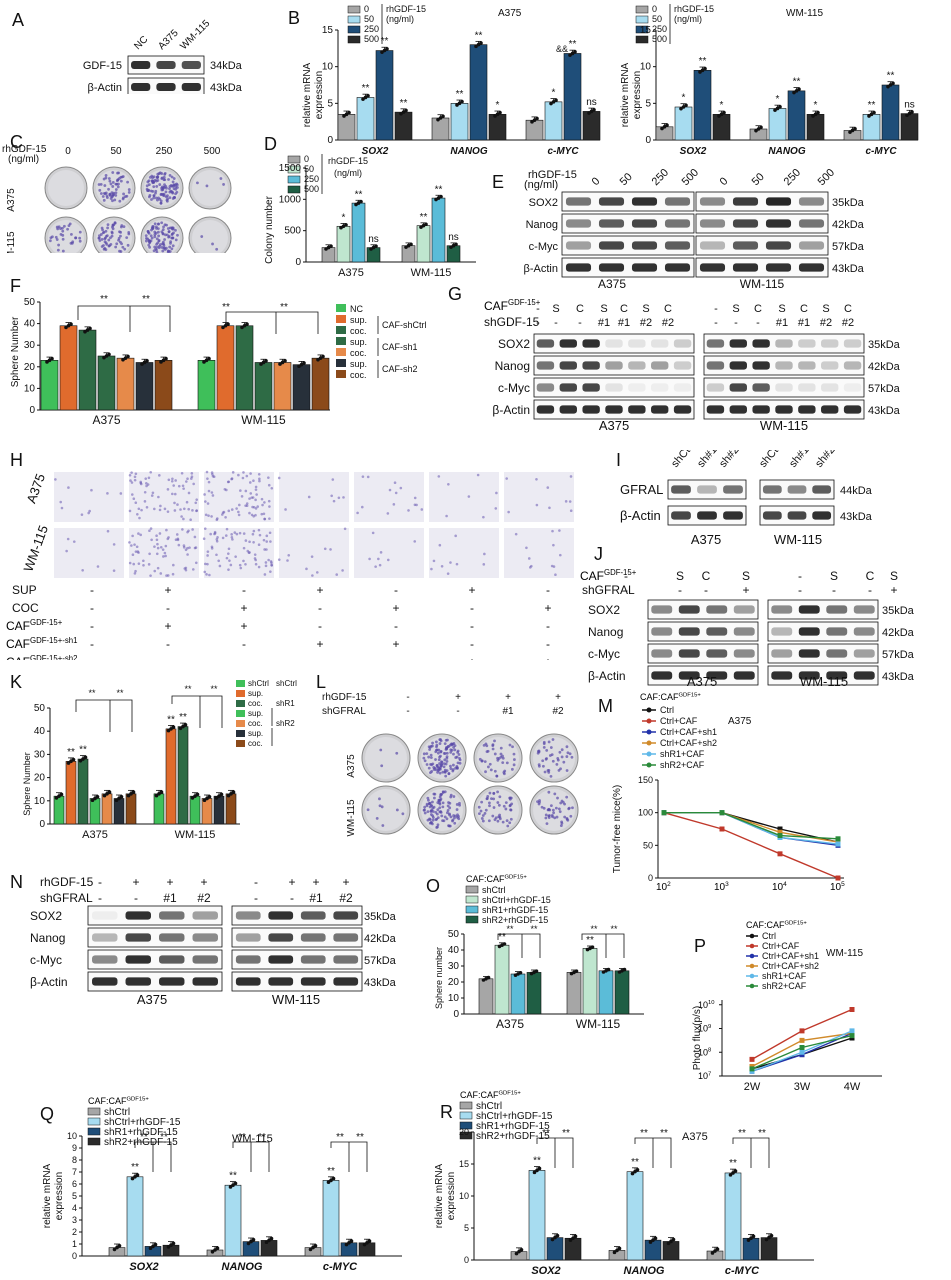 This screenshot has height=1280, width=951. I want to click on y-tick-label: 5, so click(330, 103).